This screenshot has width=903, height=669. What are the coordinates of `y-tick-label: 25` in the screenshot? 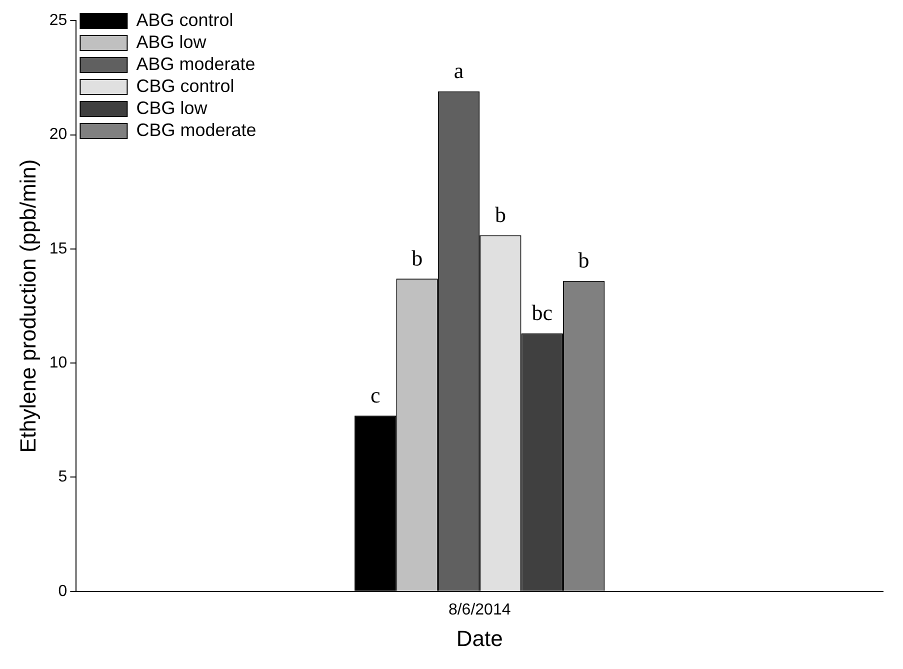 It's located at (58, 21).